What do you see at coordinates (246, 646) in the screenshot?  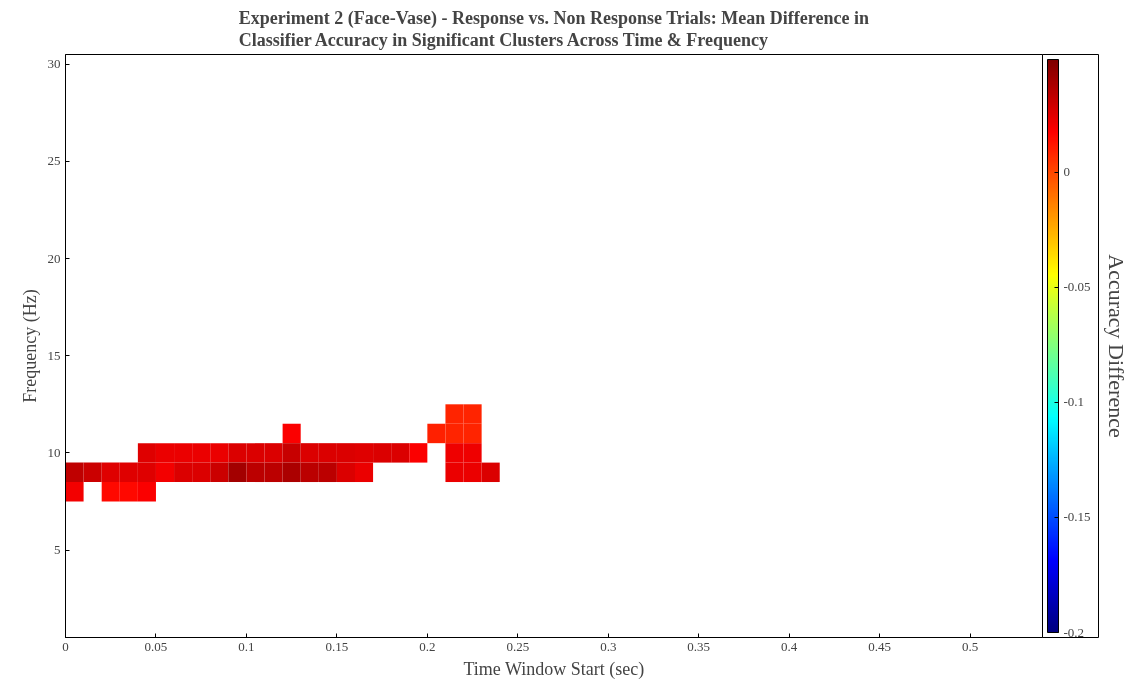 I see `x-tick-label: 0.1` at bounding box center [246, 646].